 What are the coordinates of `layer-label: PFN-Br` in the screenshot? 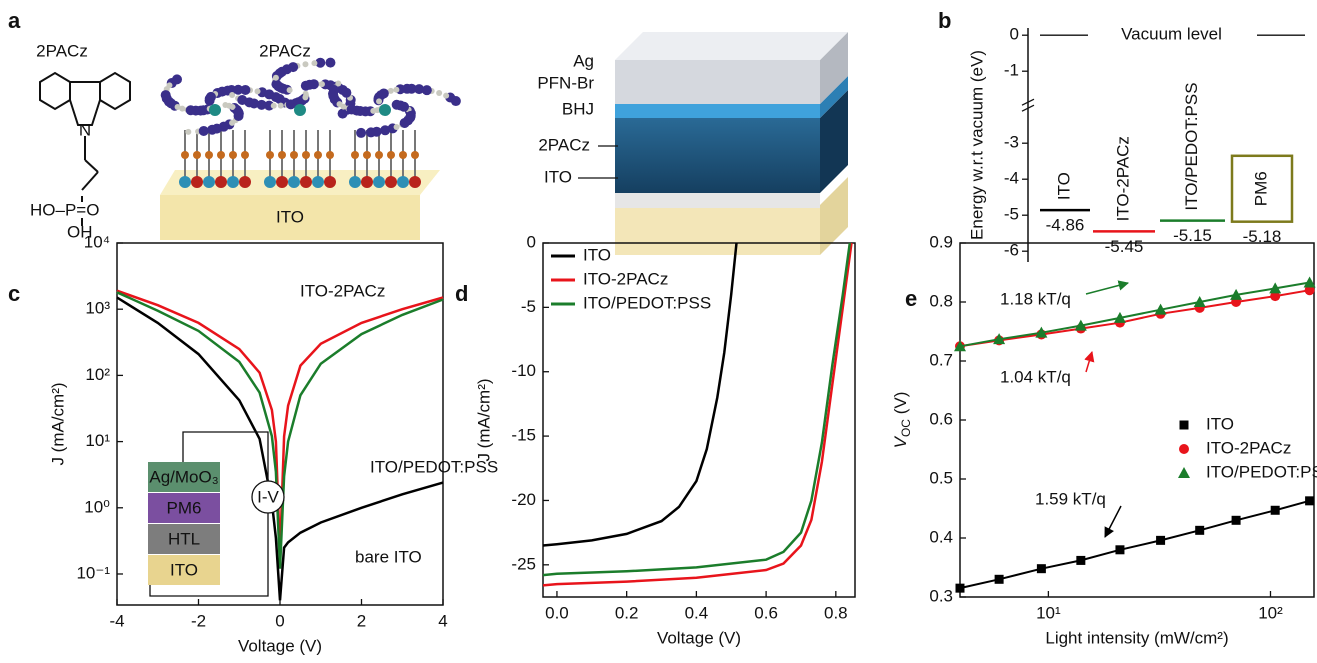 It's located at (565, 82).